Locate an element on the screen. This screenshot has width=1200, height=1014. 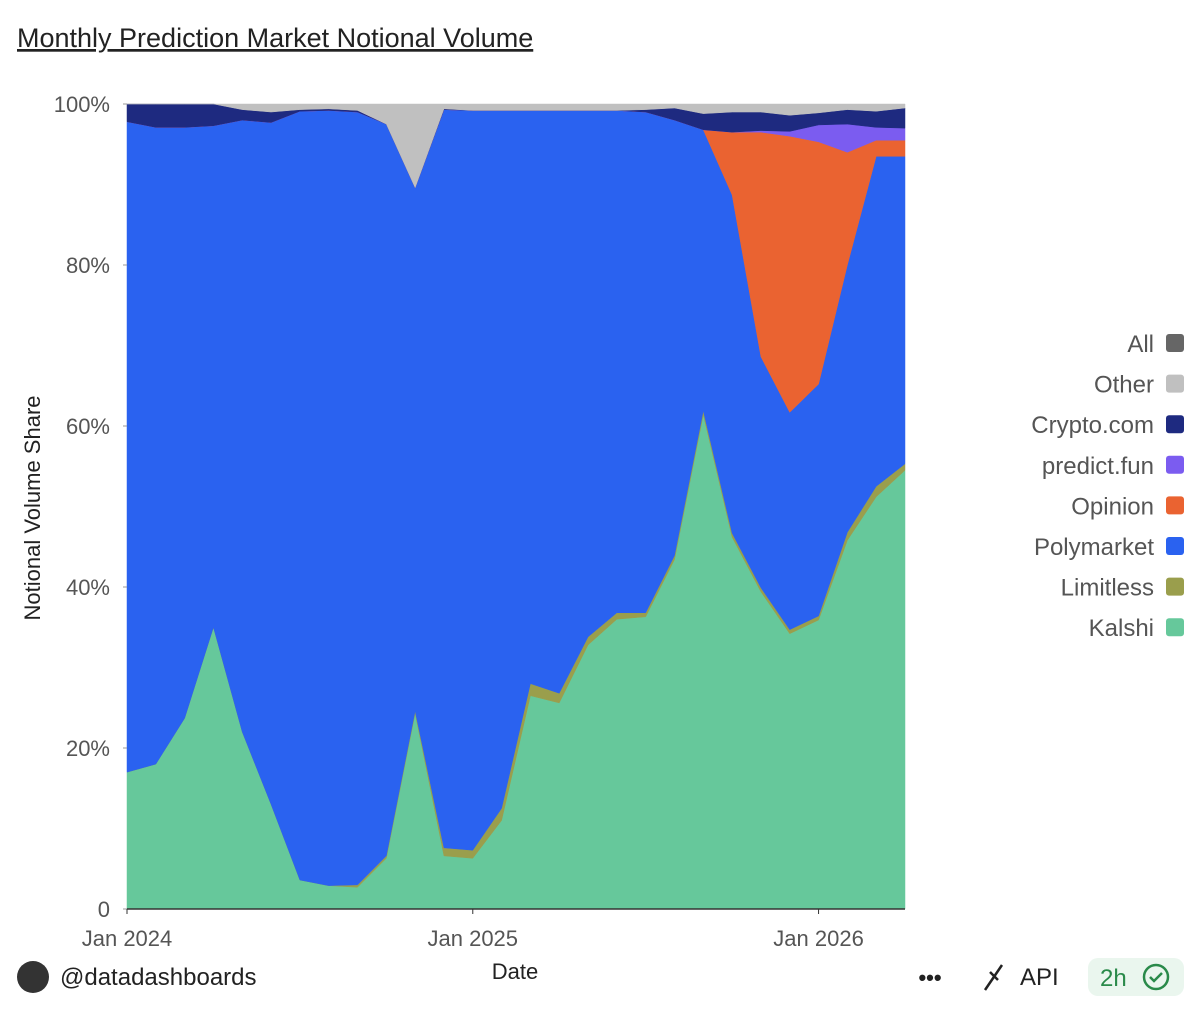
legend-label: Opinion is located at coordinates (1112, 506).